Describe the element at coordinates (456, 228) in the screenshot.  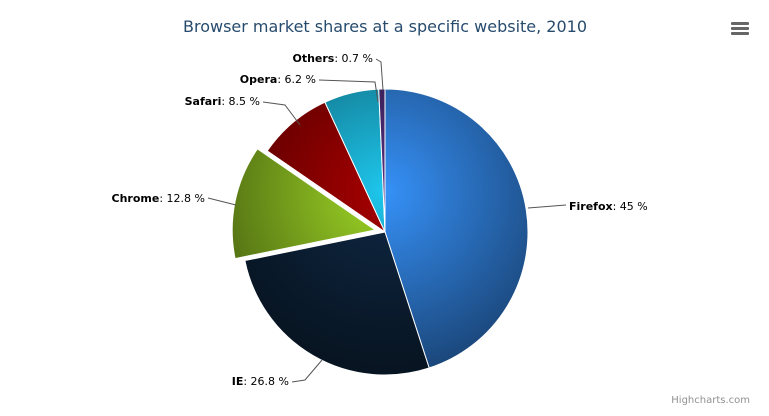
I see `pie-slice-firefox` at that location.